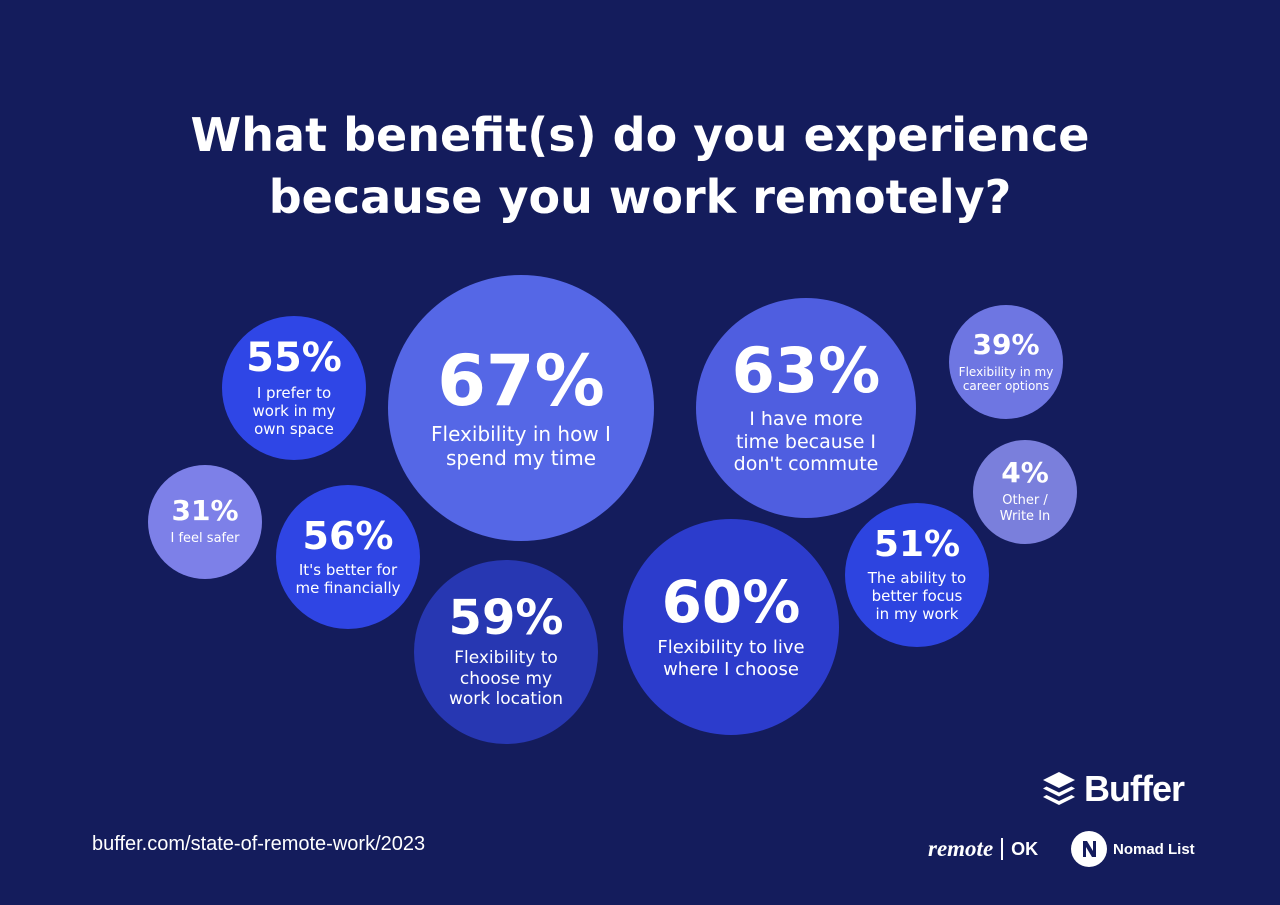  I want to click on bubble-value: 59%, so click(506, 618).